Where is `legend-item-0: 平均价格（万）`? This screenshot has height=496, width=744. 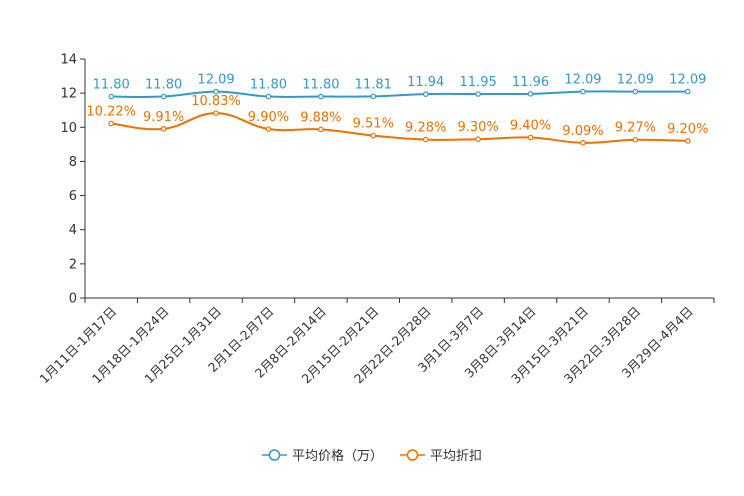 legend-item-0: 平均价格（万） is located at coordinates (322, 456).